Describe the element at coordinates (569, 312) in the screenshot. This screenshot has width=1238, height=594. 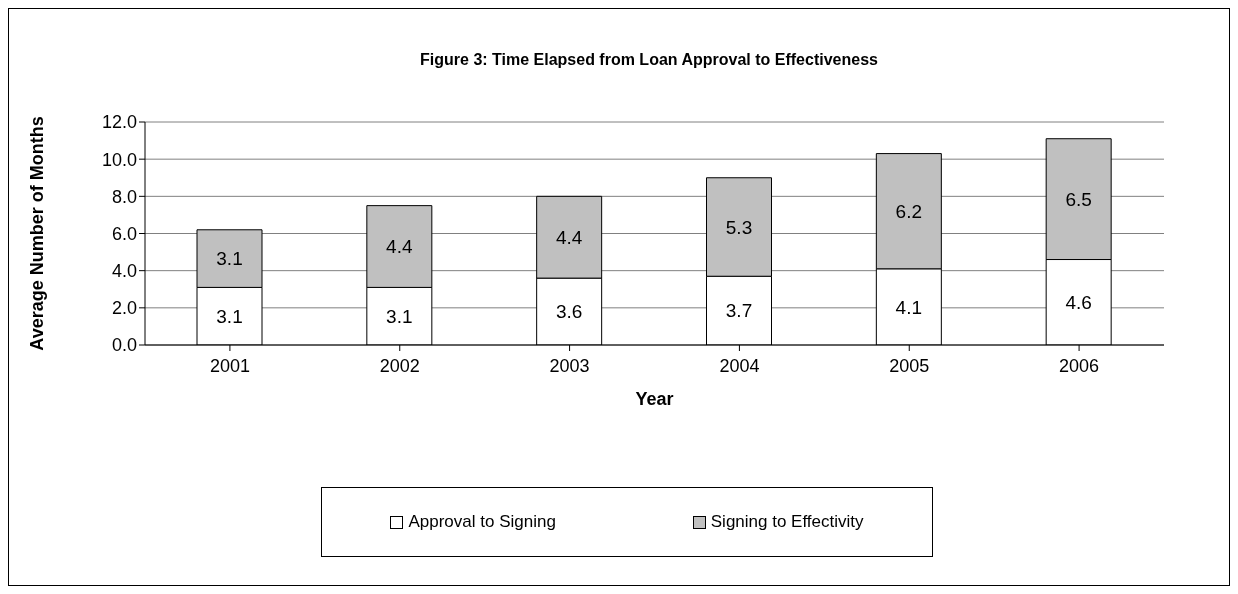
I see `data-label: 3.6` at that location.